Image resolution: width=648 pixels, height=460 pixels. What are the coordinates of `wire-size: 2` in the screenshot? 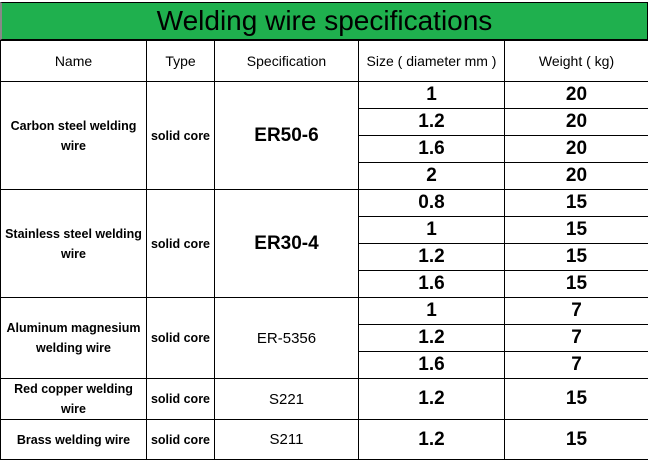 It's located at (432, 176).